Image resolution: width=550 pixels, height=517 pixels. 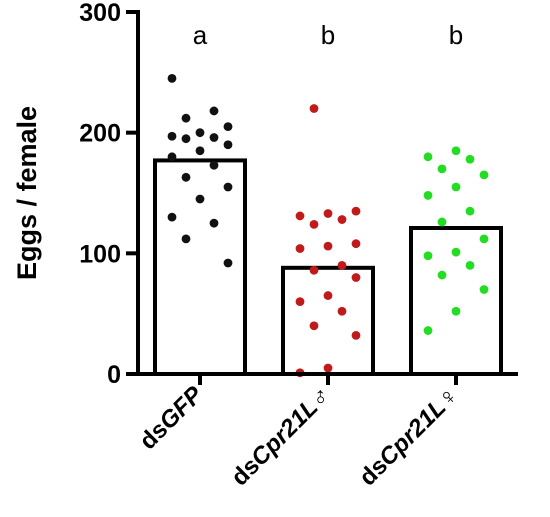 What do you see at coordinates (27, 193) in the screenshot?
I see `y-axis-label: Eggs / female` at bounding box center [27, 193].